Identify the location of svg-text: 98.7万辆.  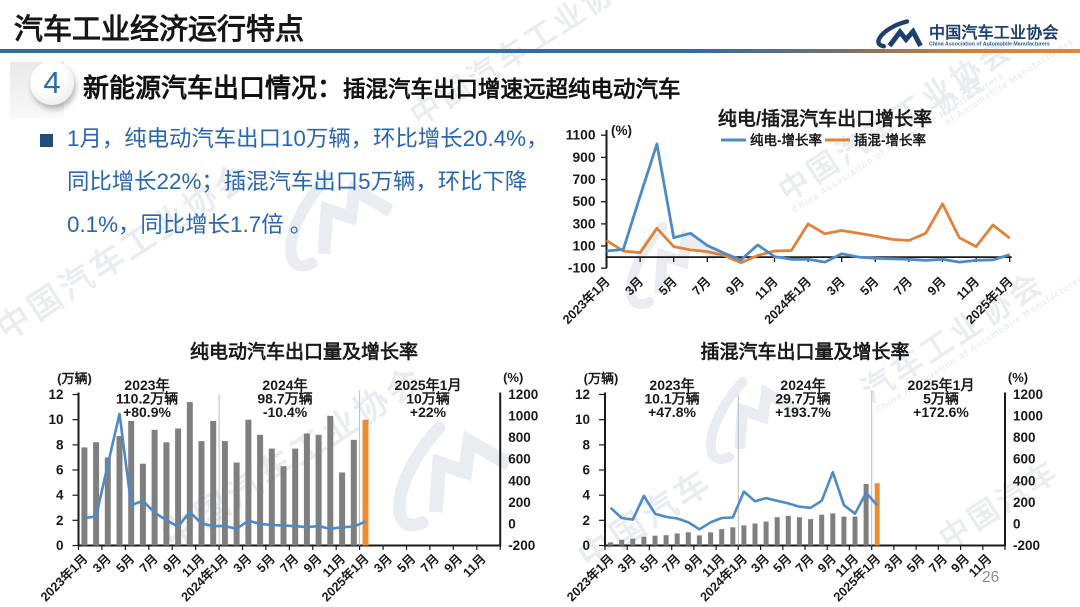
(284, 399).